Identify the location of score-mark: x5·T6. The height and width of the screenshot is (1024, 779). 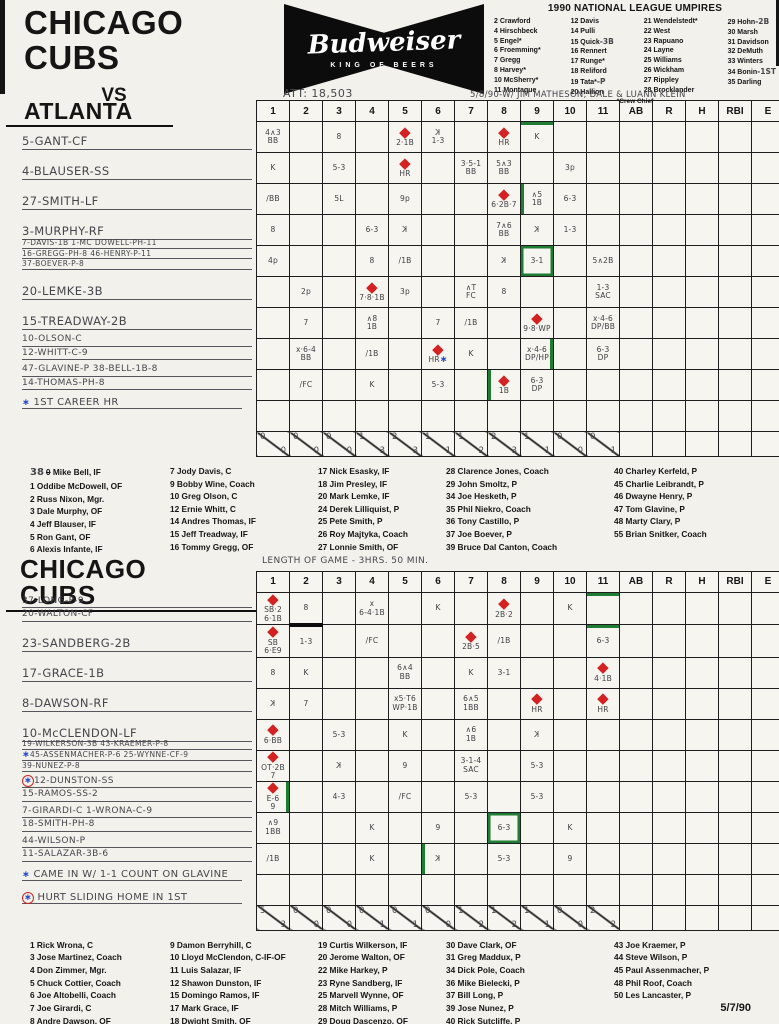
(405, 699).